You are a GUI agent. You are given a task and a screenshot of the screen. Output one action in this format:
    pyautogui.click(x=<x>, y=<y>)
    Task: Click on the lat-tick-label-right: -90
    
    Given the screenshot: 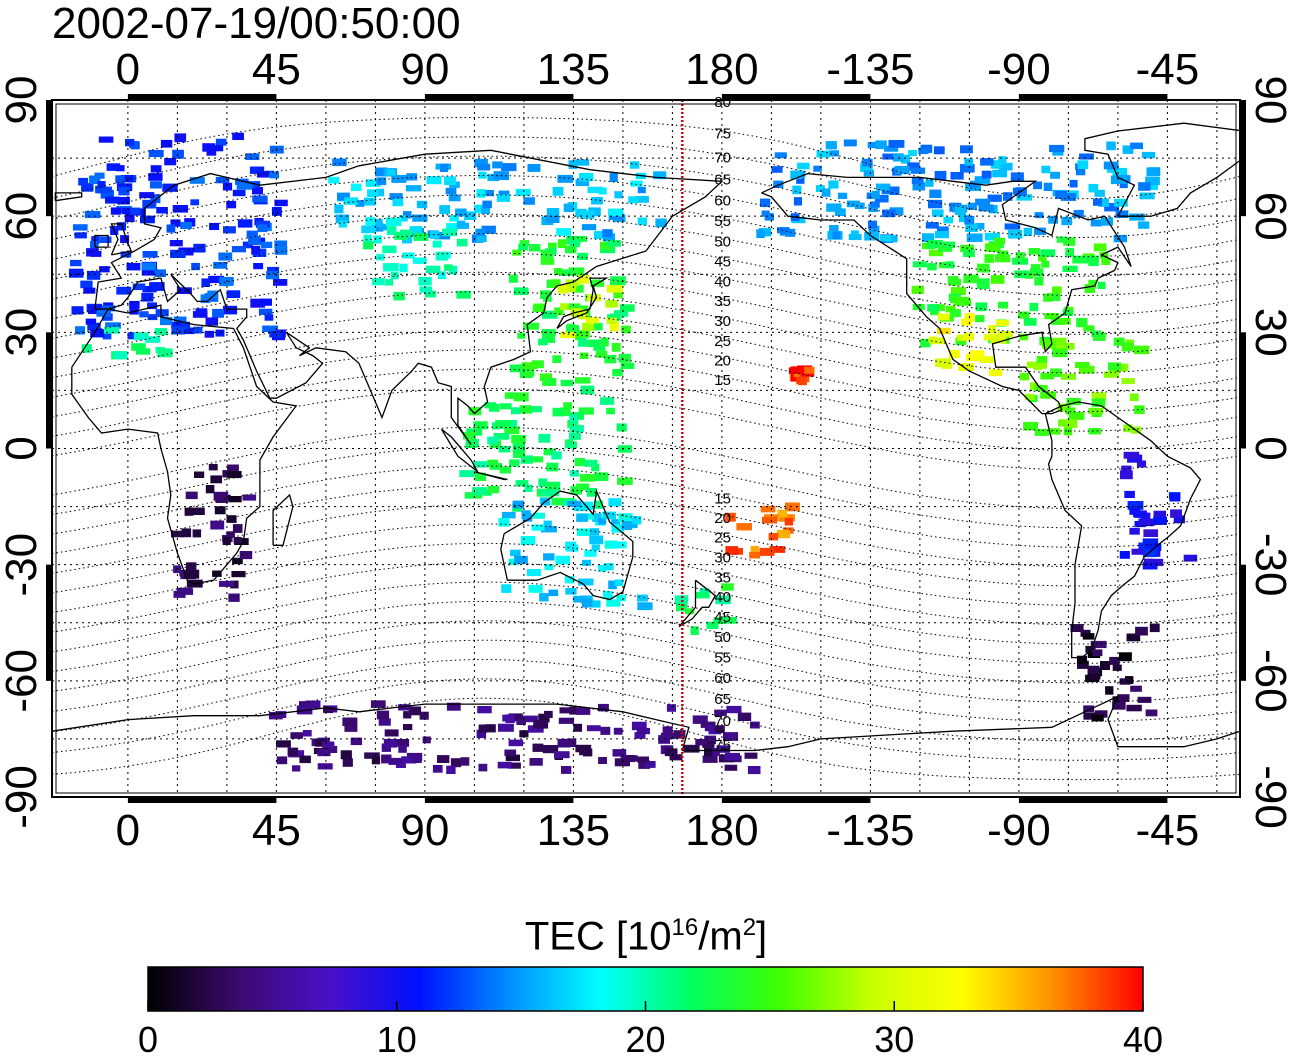 What is the action you would take?
    pyautogui.click(x=1269, y=797)
    